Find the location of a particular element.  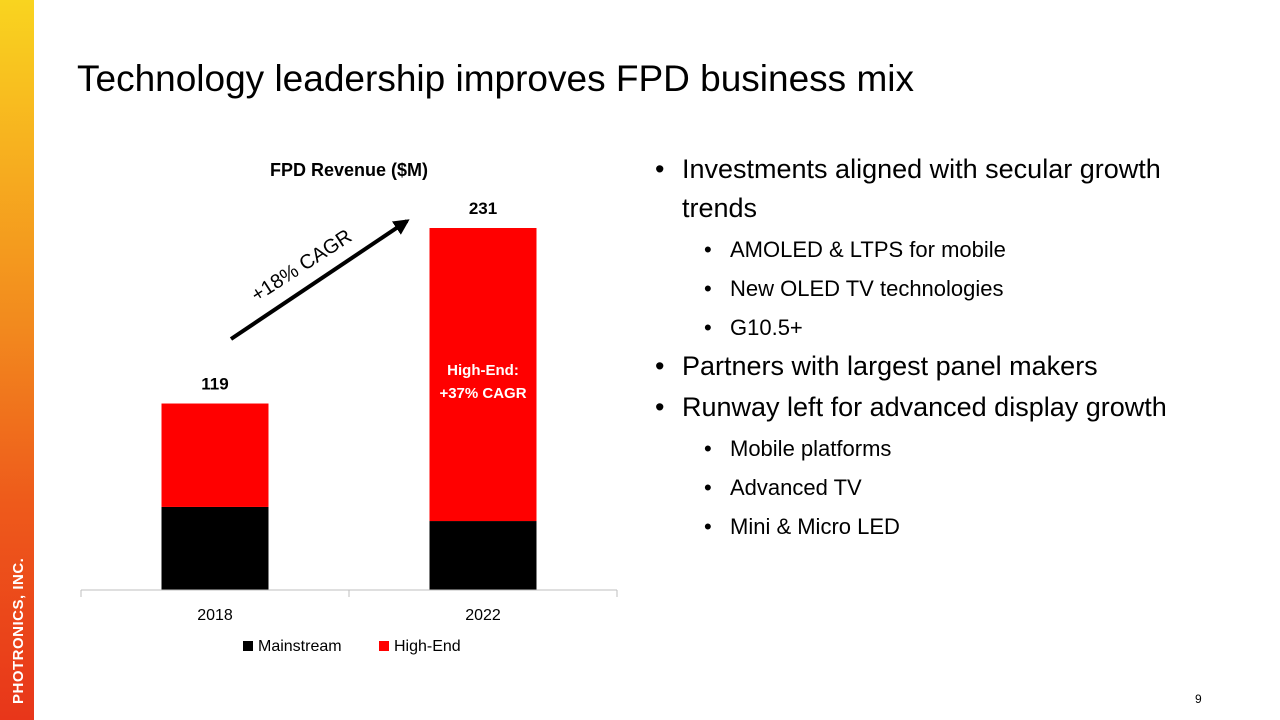

cagr-arrow is located at coordinates (319, 280).